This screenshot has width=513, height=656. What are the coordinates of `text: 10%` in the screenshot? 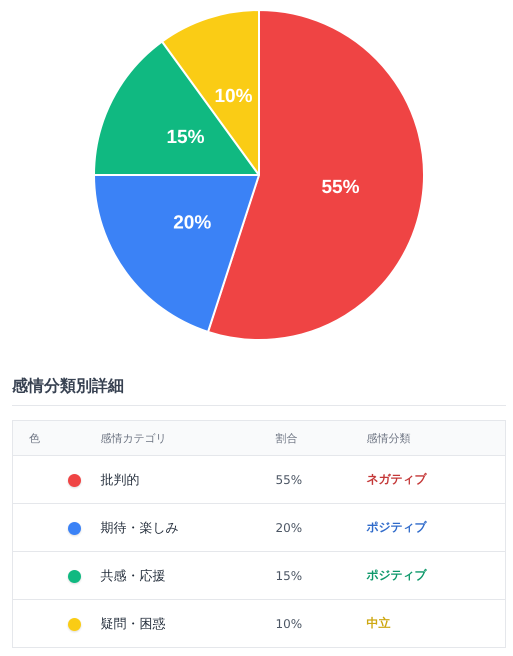 It's located at (289, 623).